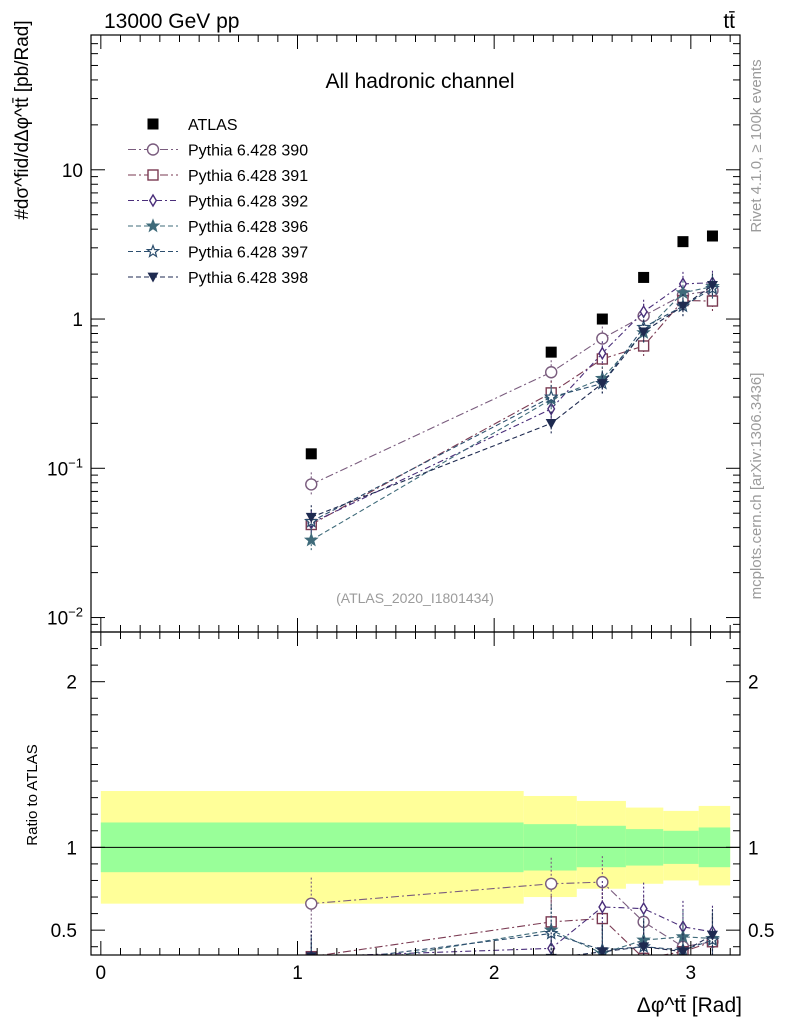  What do you see at coordinates (248, 176) in the screenshot?
I see `legend-label: Pythia 6.428 391` at bounding box center [248, 176].